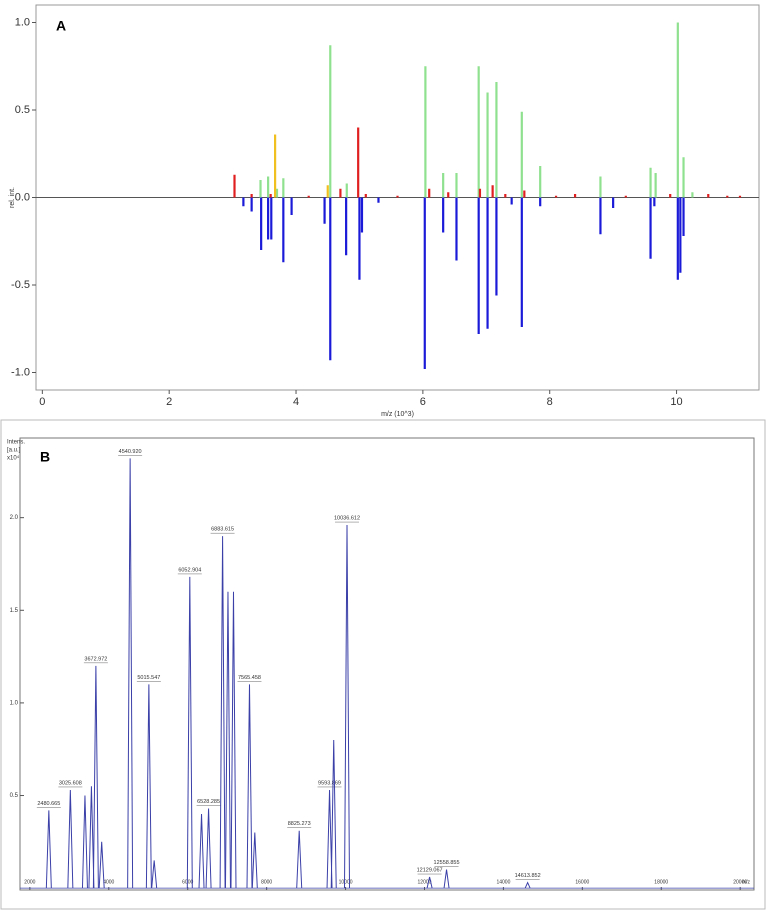 This screenshot has width=767, height=911. I want to click on x-axis-label: m/z, so click(746, 882).